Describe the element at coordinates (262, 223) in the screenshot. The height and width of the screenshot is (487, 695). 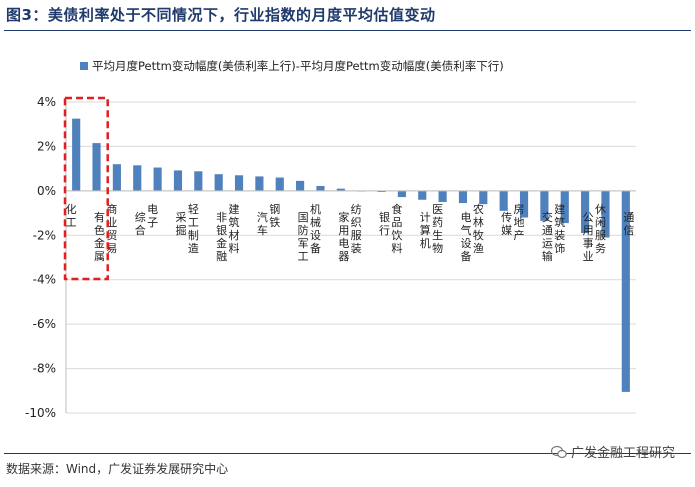
I see `x-tick-label: 汽车` at that location.